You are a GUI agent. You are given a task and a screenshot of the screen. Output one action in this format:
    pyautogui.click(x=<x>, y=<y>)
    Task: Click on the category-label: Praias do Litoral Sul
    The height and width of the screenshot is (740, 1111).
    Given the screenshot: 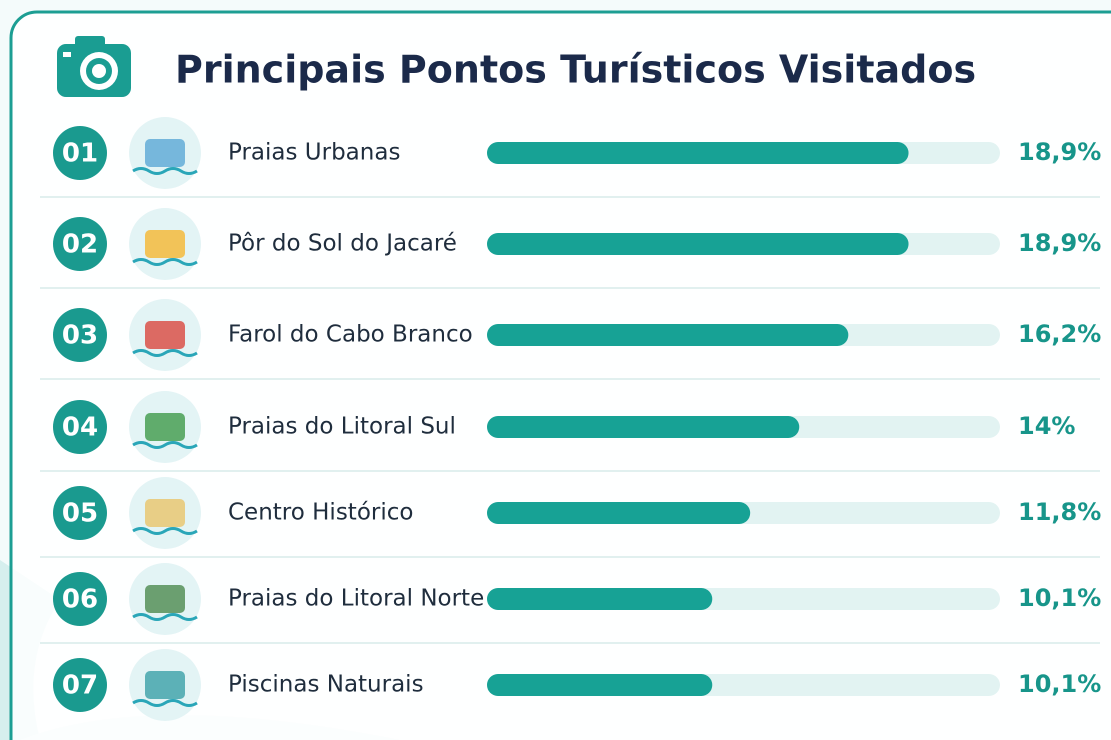 What is the action you would take?
    pyautogui.click(x=342, y=427)
    